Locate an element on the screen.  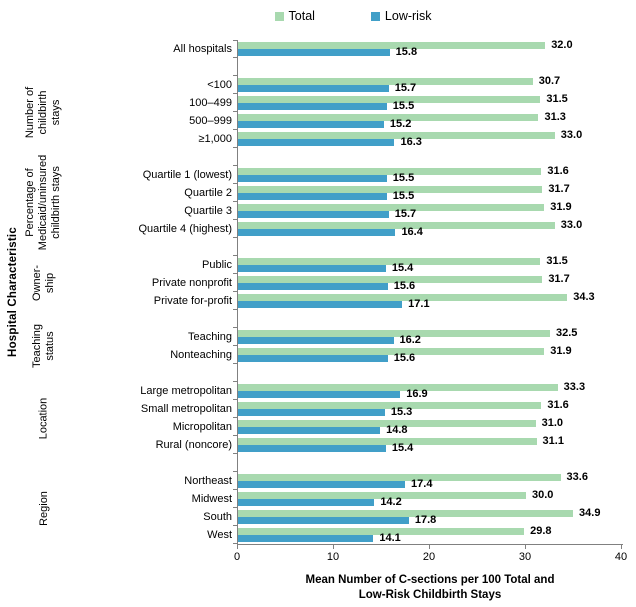
category-label: Large metropolitan is located at coordinates (186, 391).